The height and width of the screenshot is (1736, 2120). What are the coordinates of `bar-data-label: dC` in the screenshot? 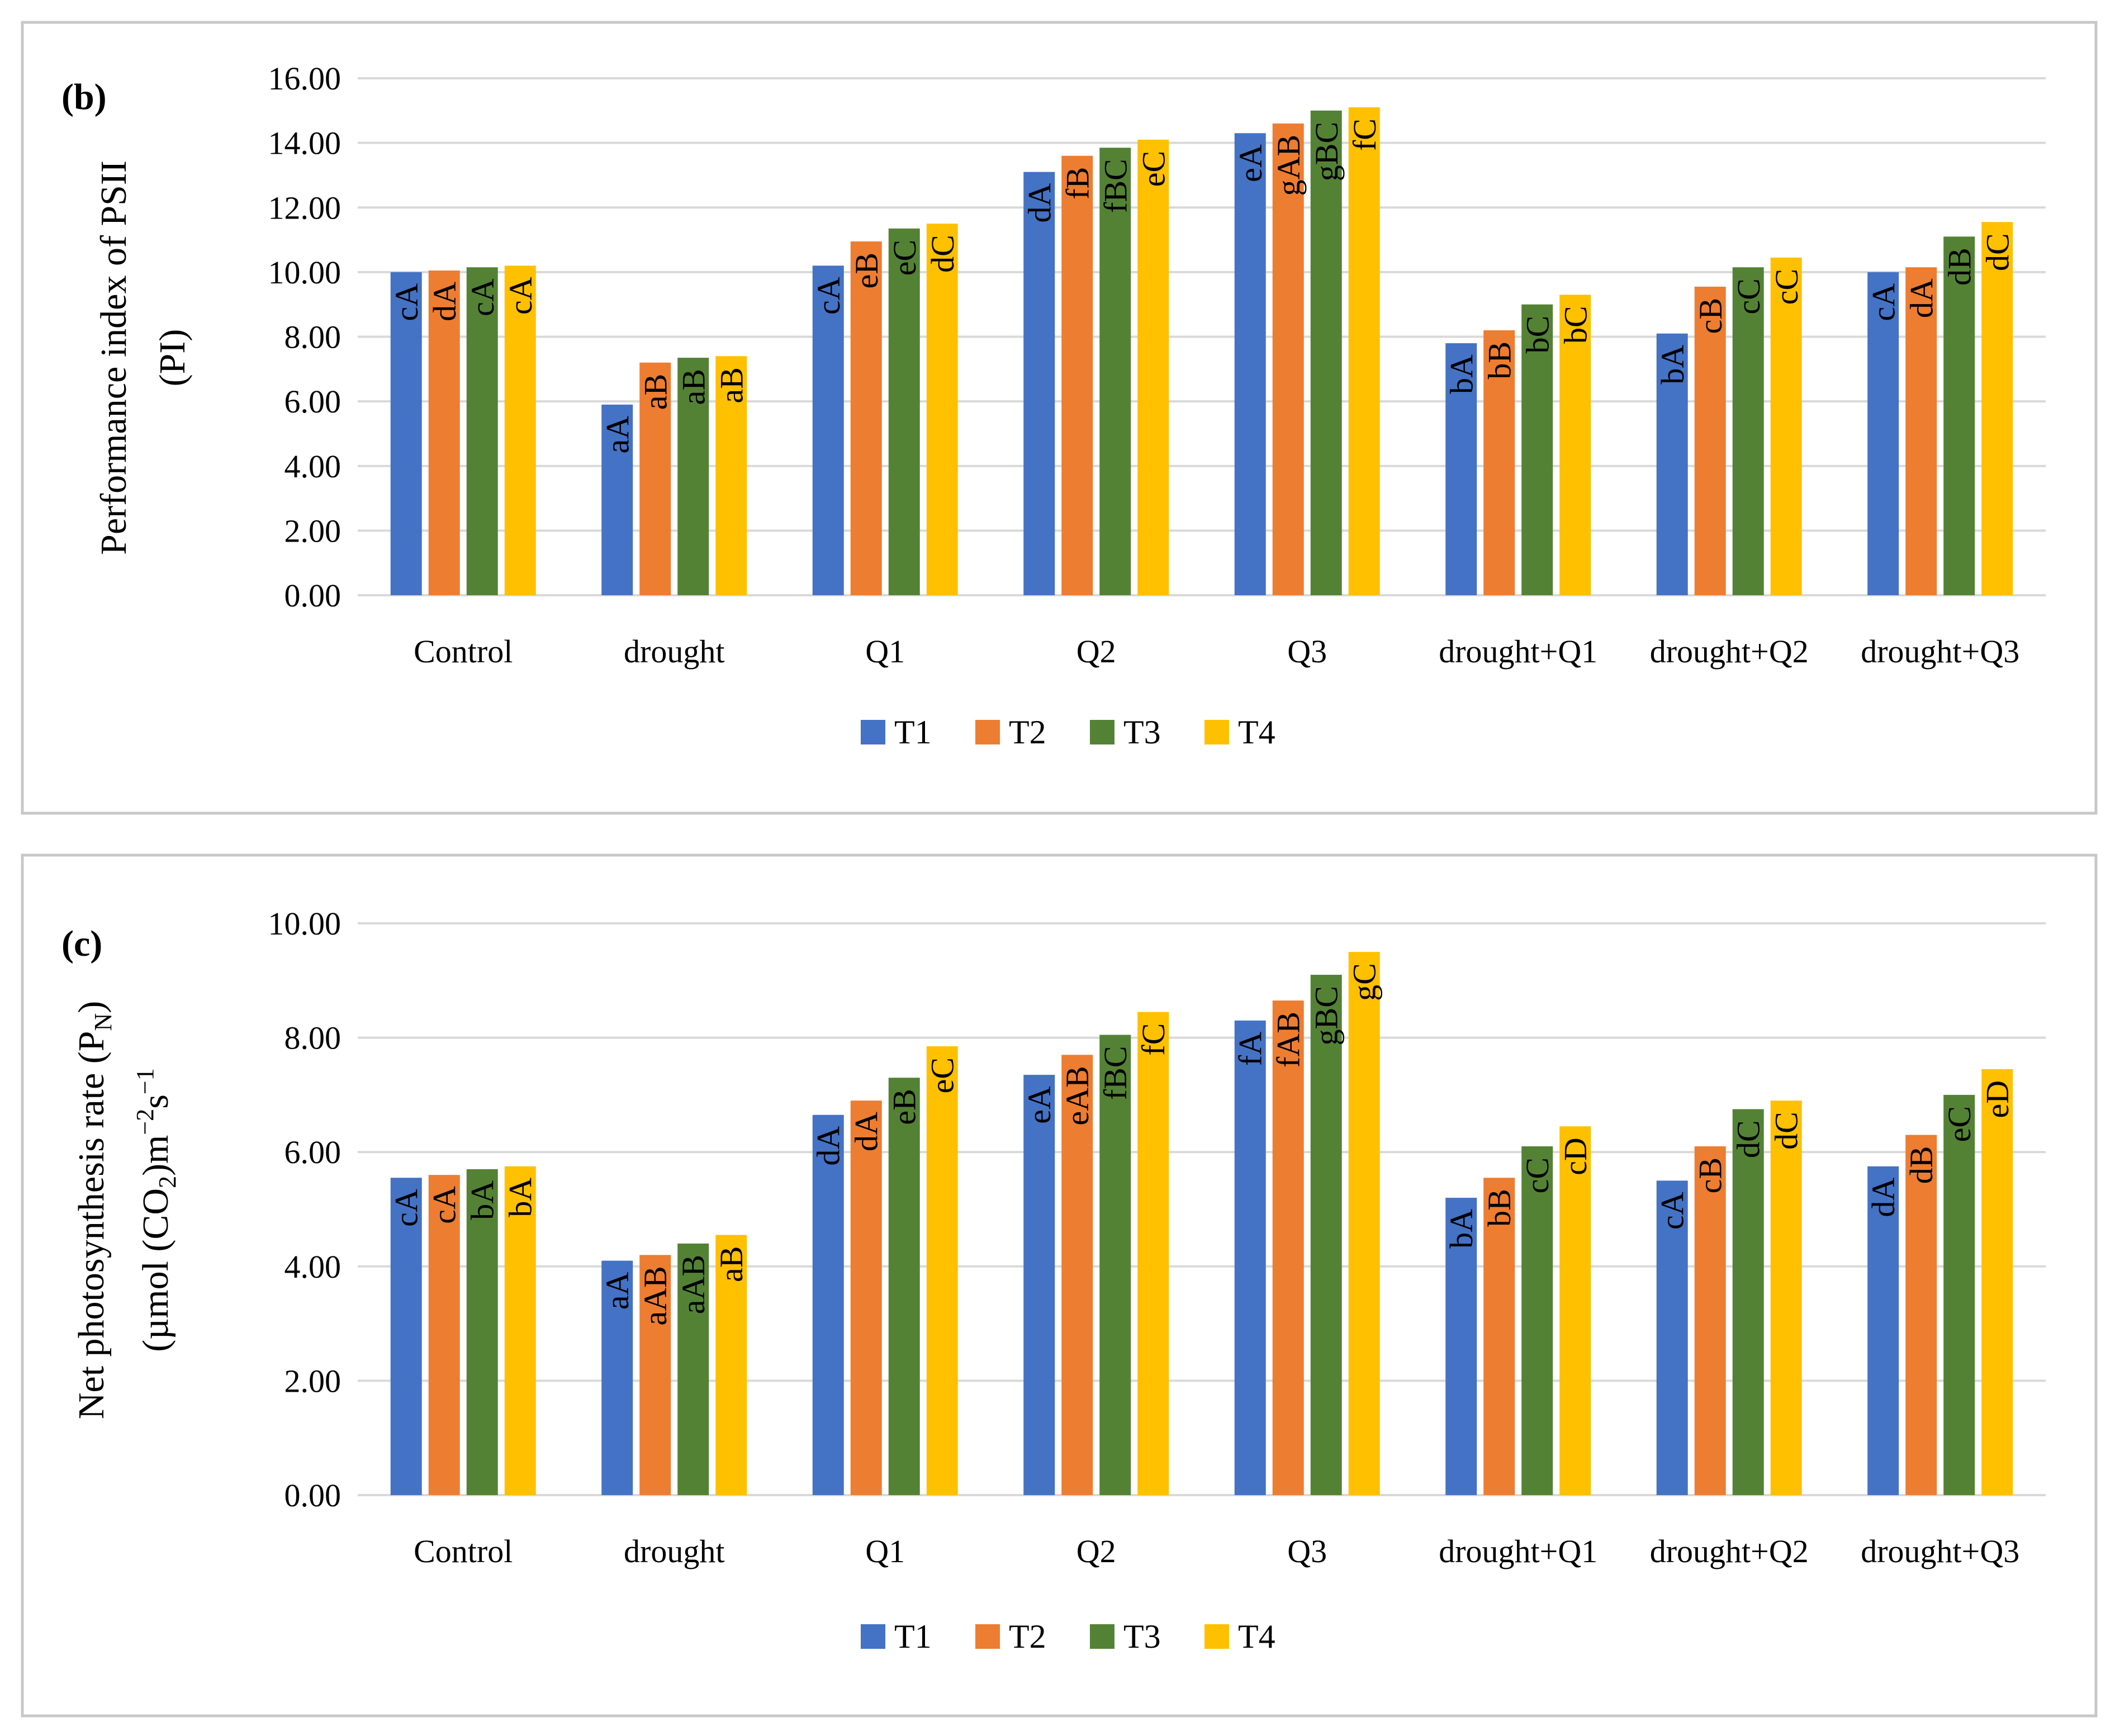 It's located at (1749, 1139).